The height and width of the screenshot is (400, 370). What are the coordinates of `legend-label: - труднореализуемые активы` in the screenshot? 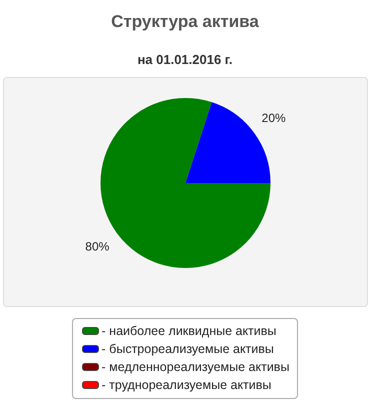 It's located at (187, 385).